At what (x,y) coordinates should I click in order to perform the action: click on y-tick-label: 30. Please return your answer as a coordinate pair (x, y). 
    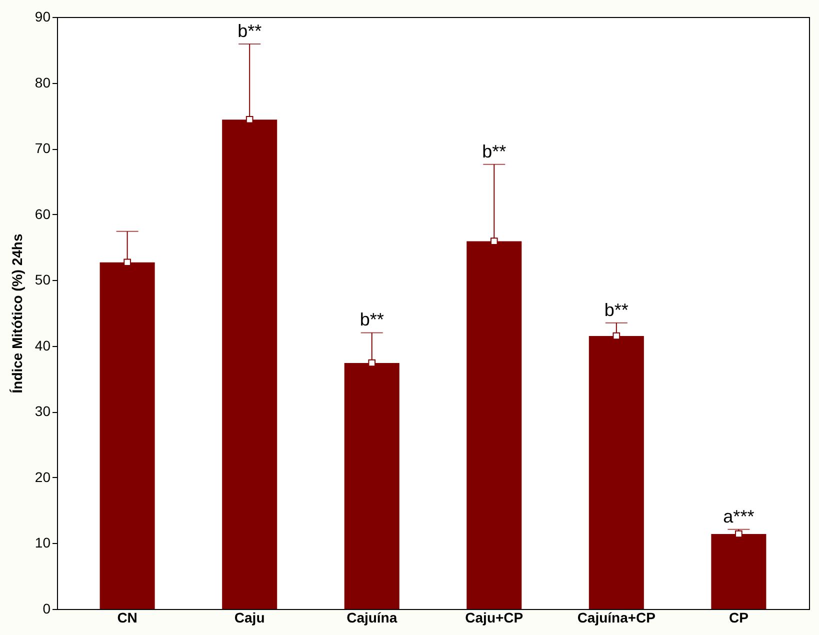
    Looking at the image, I should click on (42, 411).